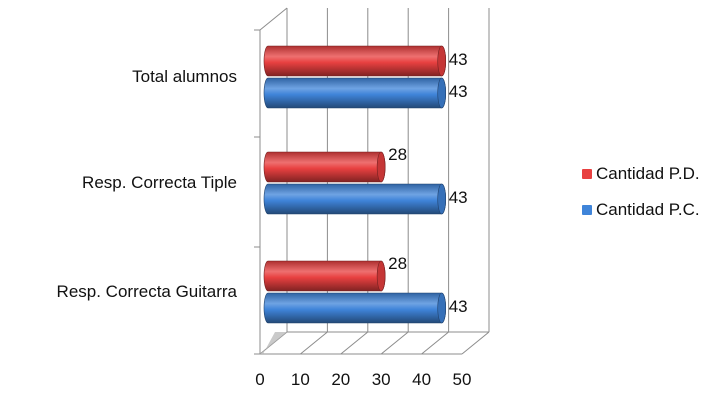  I want to click on side-wall-top, so click(273, 19).